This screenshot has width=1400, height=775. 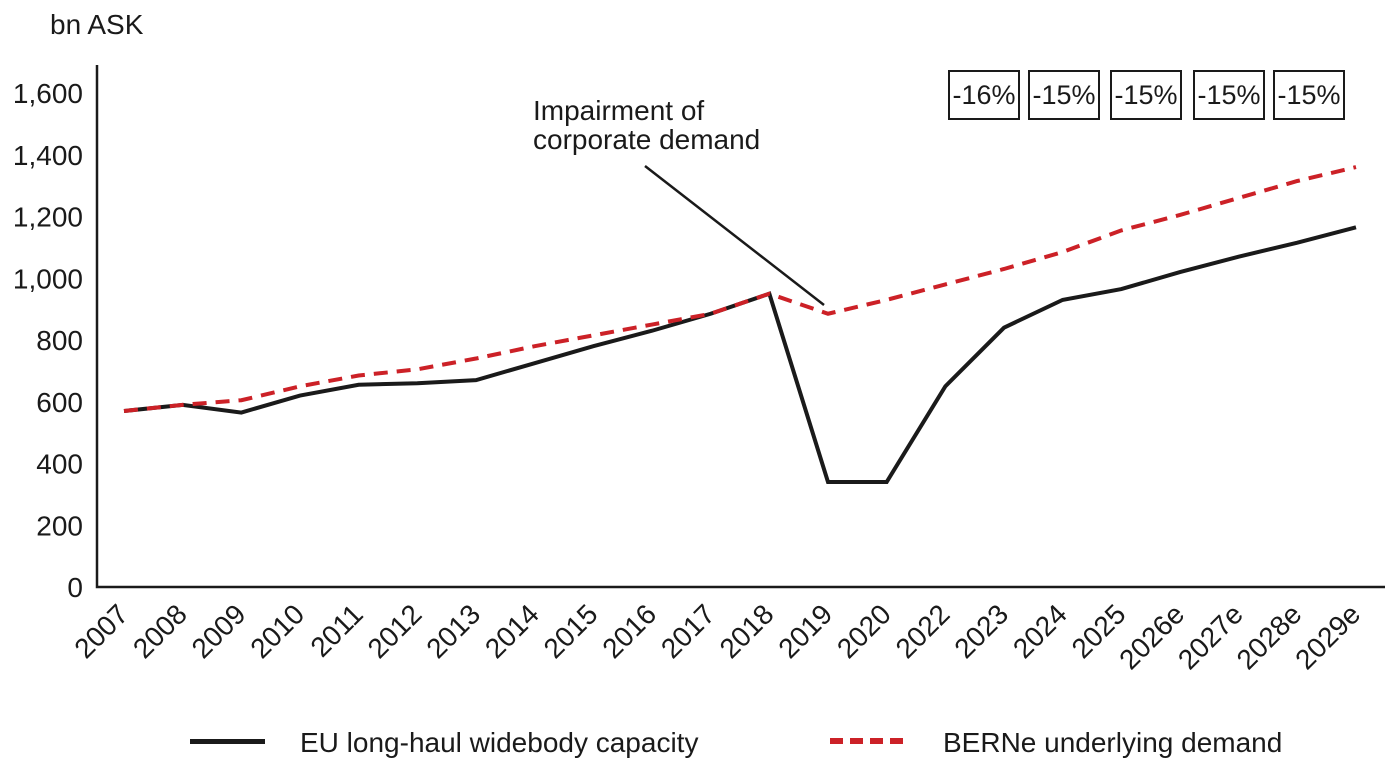 I want to click on y-tick-label: 1,400, so click(x=48, y=155).